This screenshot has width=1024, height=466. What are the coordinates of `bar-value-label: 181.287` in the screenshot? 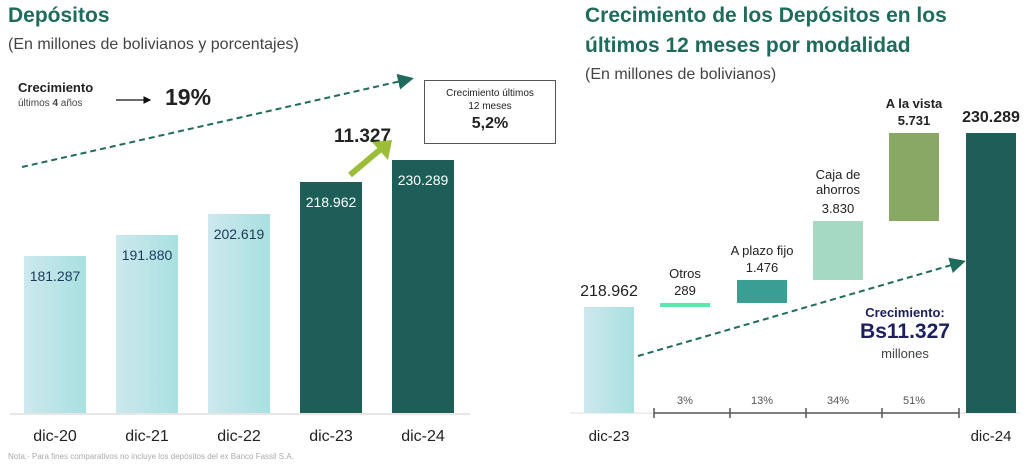 It's located at (55, 275).